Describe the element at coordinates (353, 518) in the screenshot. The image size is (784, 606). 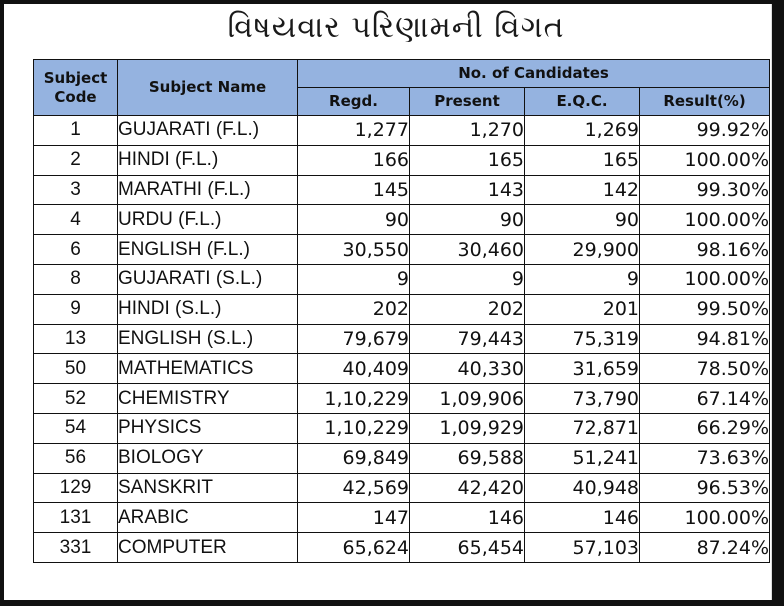
I see `regd-cell: 147` at that location.